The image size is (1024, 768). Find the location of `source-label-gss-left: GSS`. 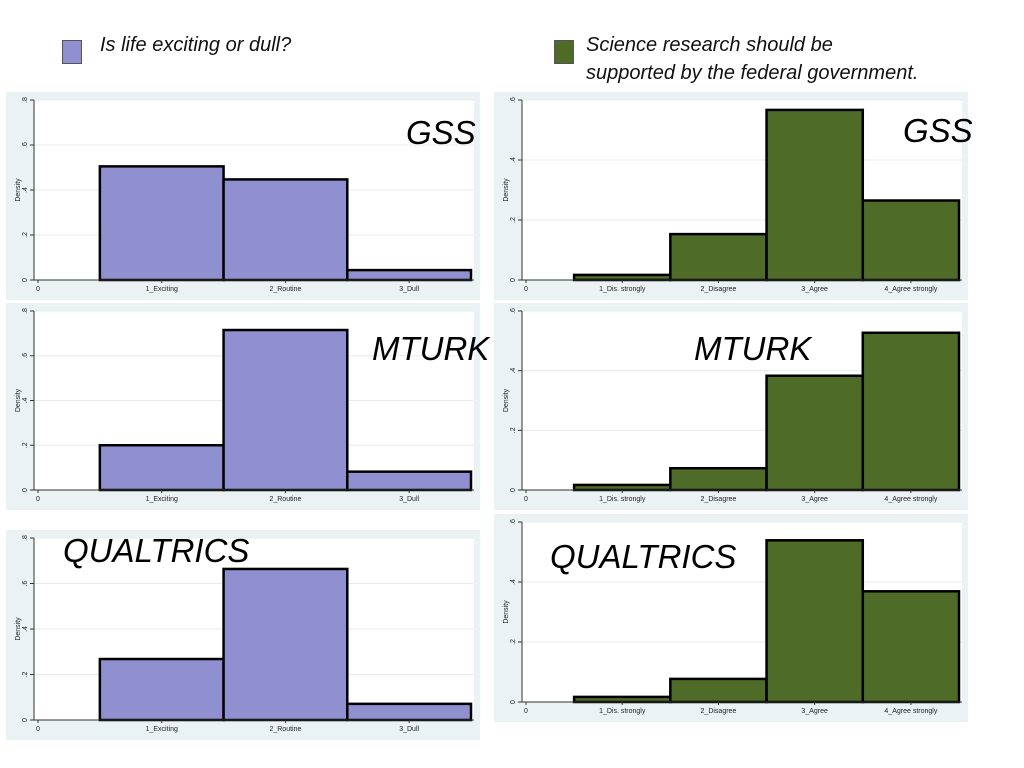

source-label-gss-left: GSS is located at coordinates (441, 132).